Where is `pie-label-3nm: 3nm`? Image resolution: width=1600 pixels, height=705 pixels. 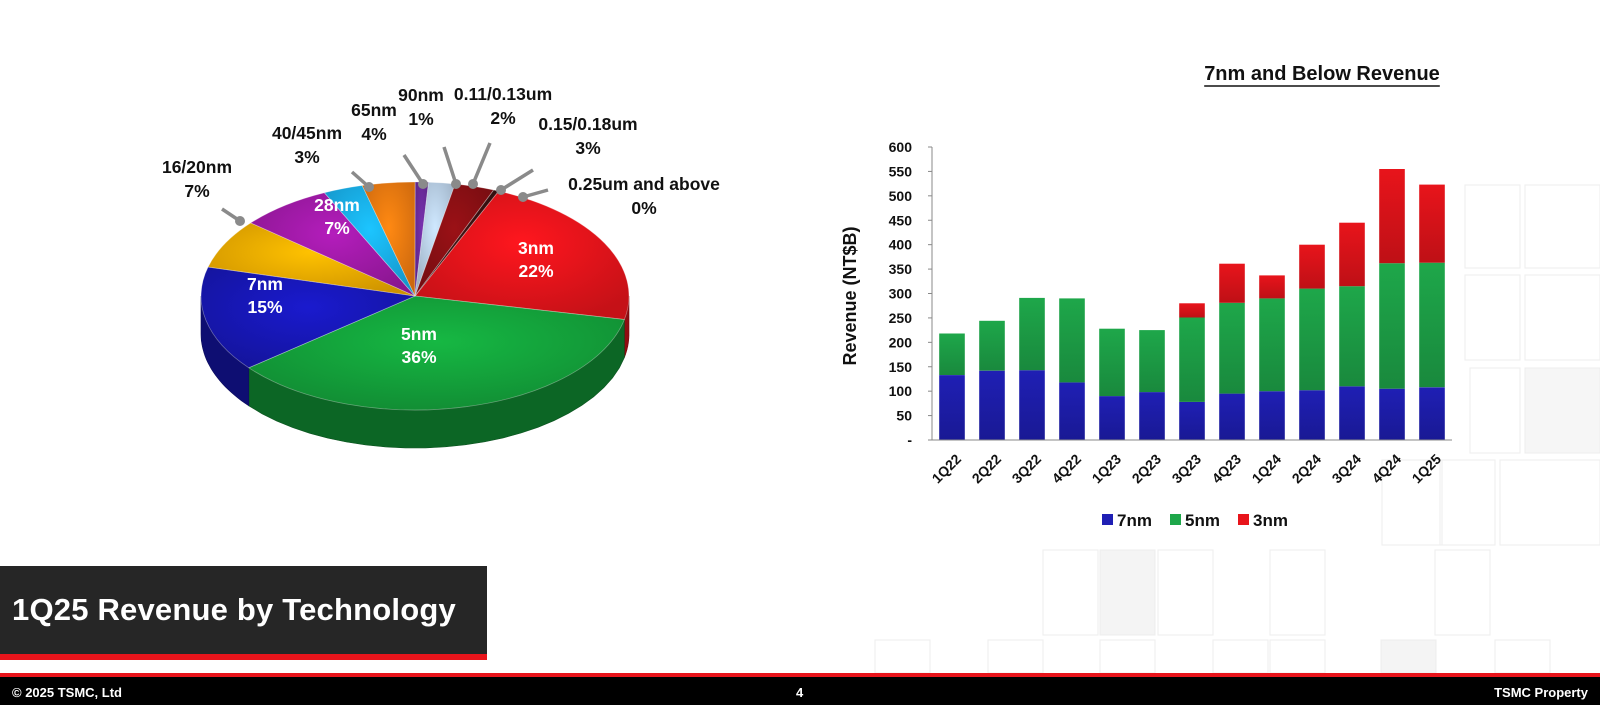 pie-label-3nm: 3nm is located at coordinates (536, 248).